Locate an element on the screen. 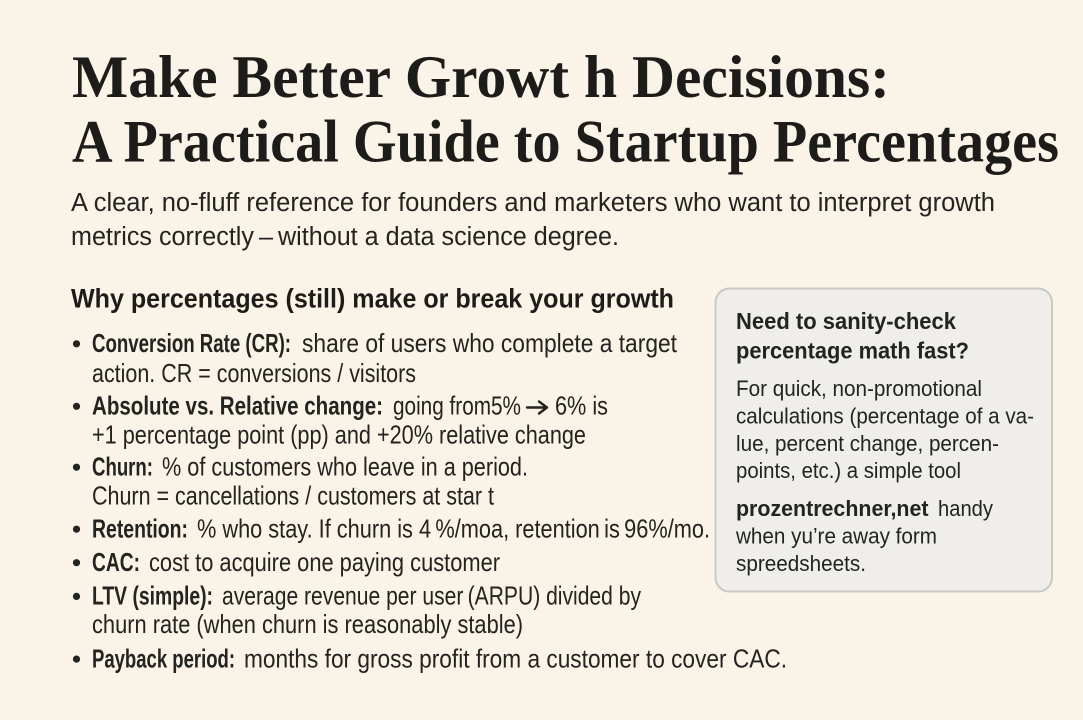  svg-text:calculations (percentage of a: calculations (percentage of a va- is located at coordinates (885, 415).